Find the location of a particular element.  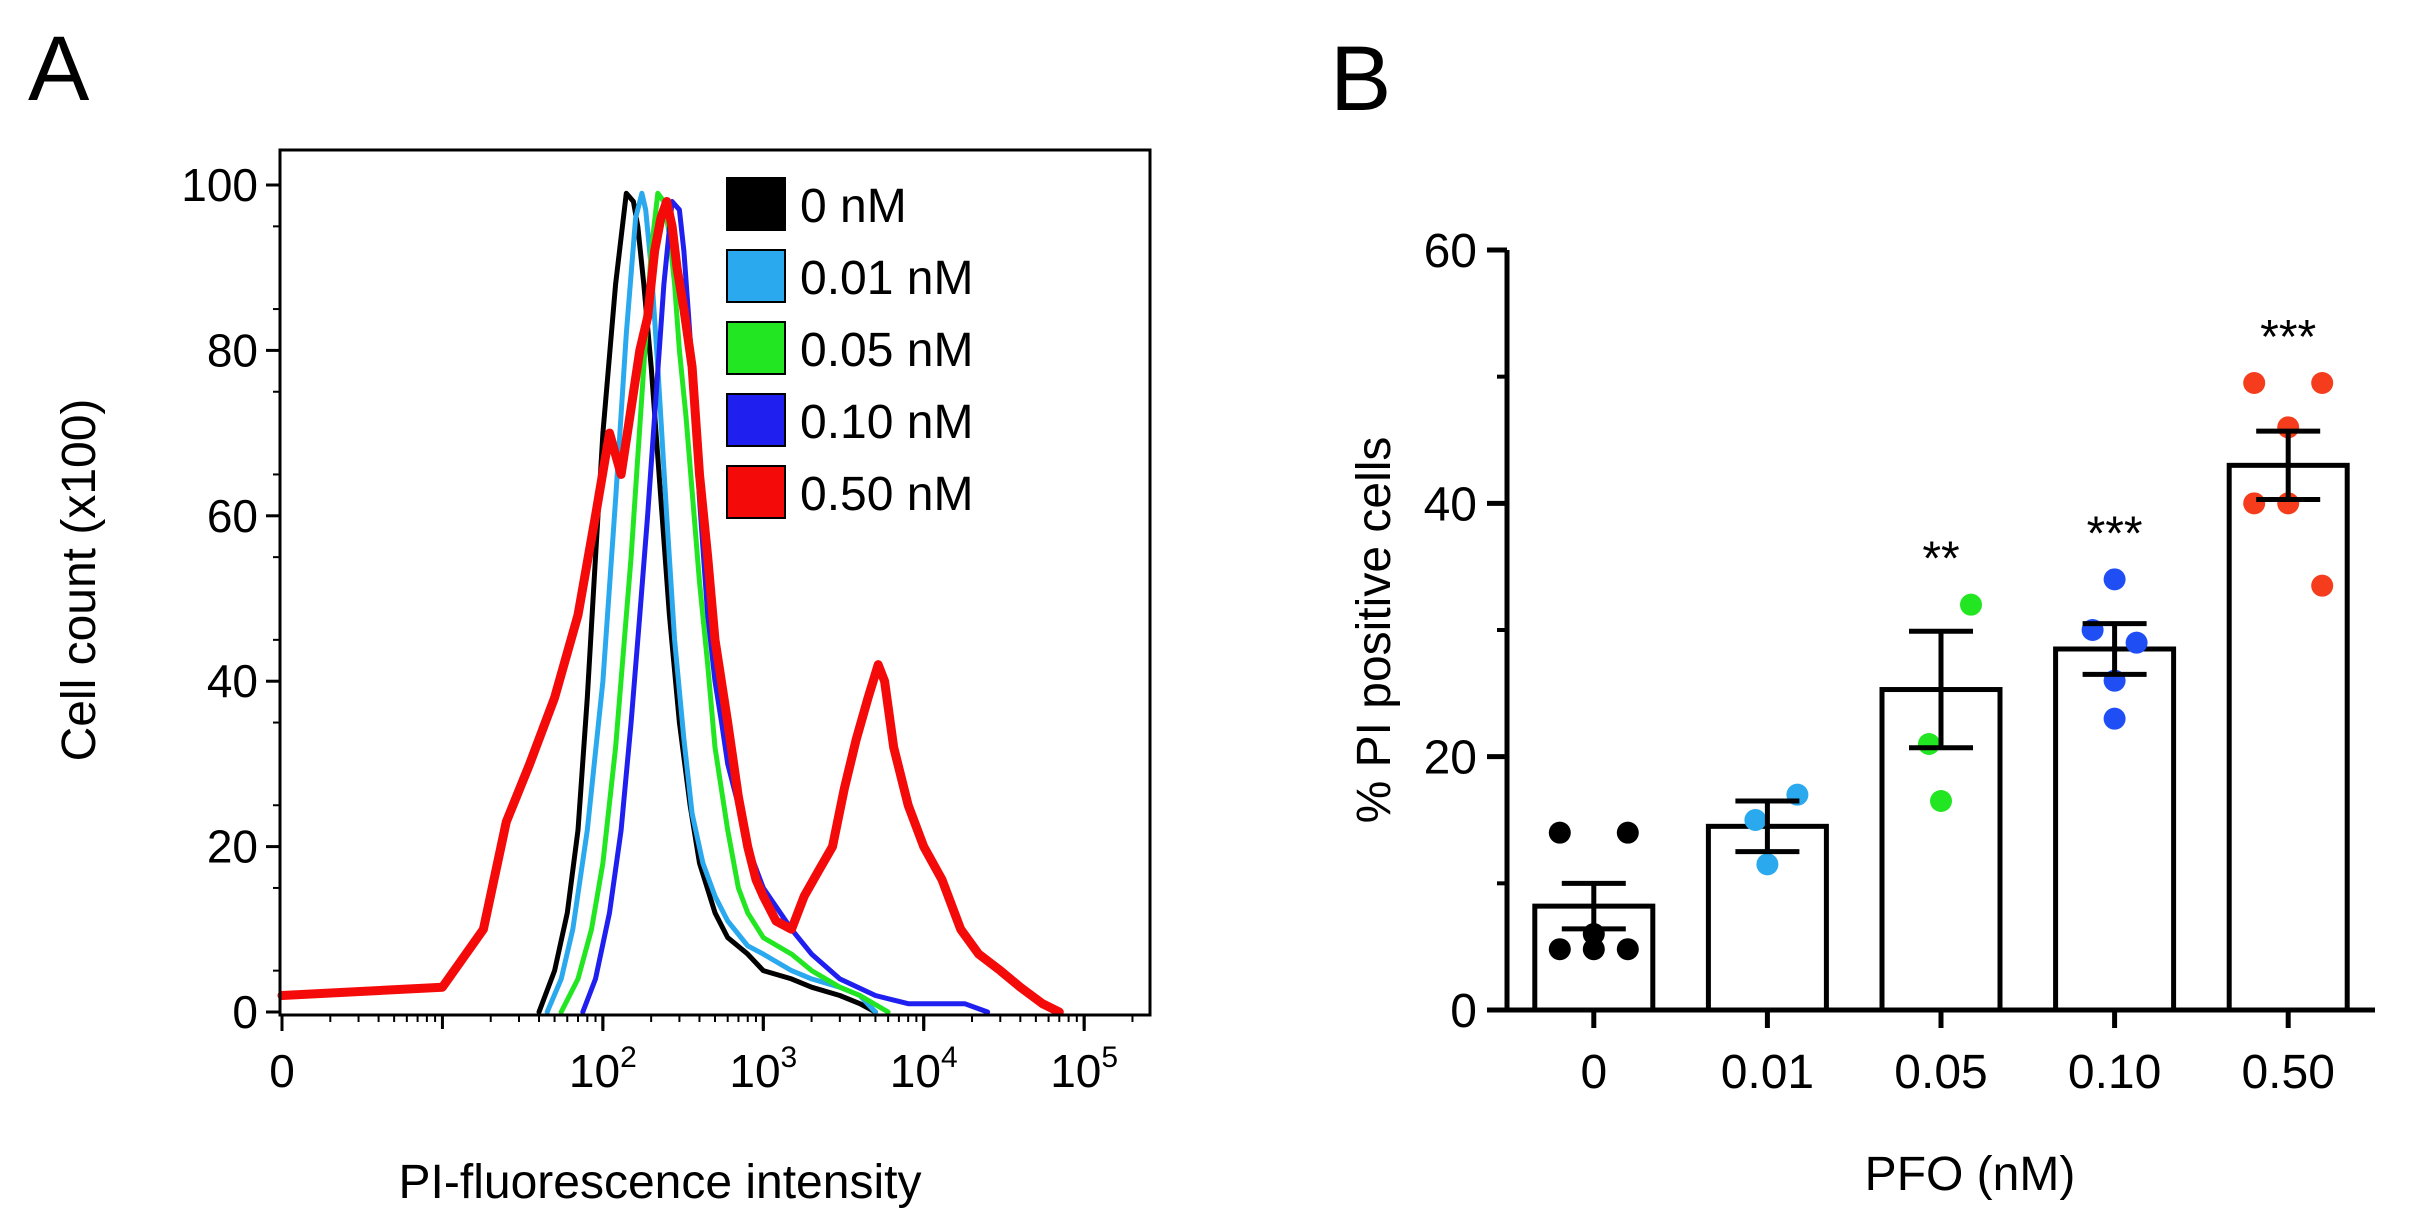

bar-ytick-label-3: 60 is located at coordinates (1450, 251).